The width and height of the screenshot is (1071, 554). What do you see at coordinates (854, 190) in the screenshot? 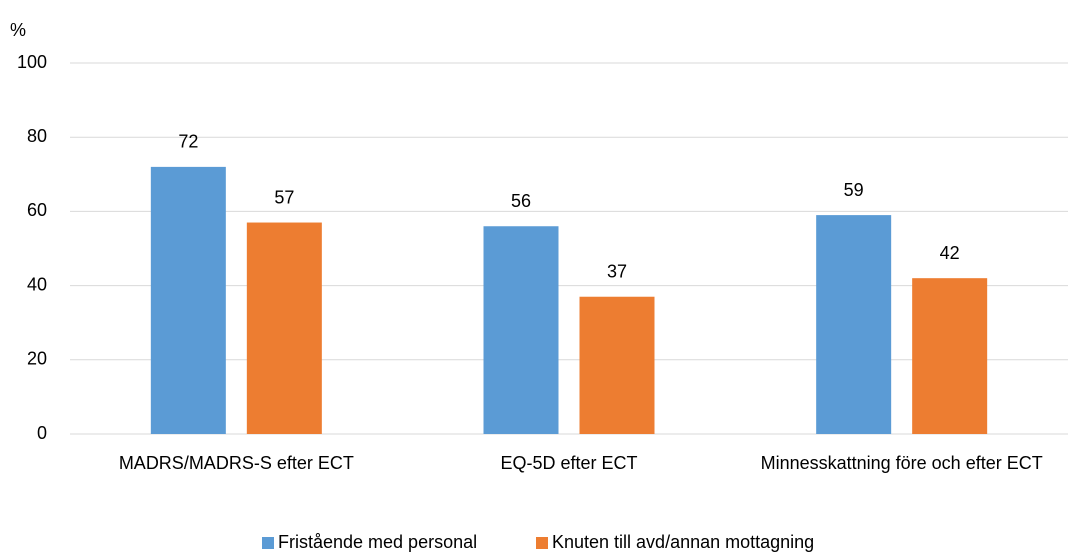
I see `data-label: 59` at bounding box center [854, 190].